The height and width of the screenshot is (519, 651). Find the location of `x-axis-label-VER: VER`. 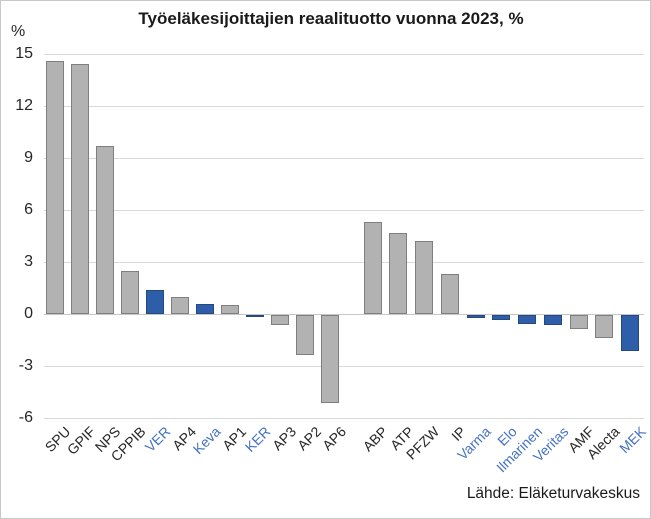

x-axis-label-VER: VER is located at coordinates (157, 439).